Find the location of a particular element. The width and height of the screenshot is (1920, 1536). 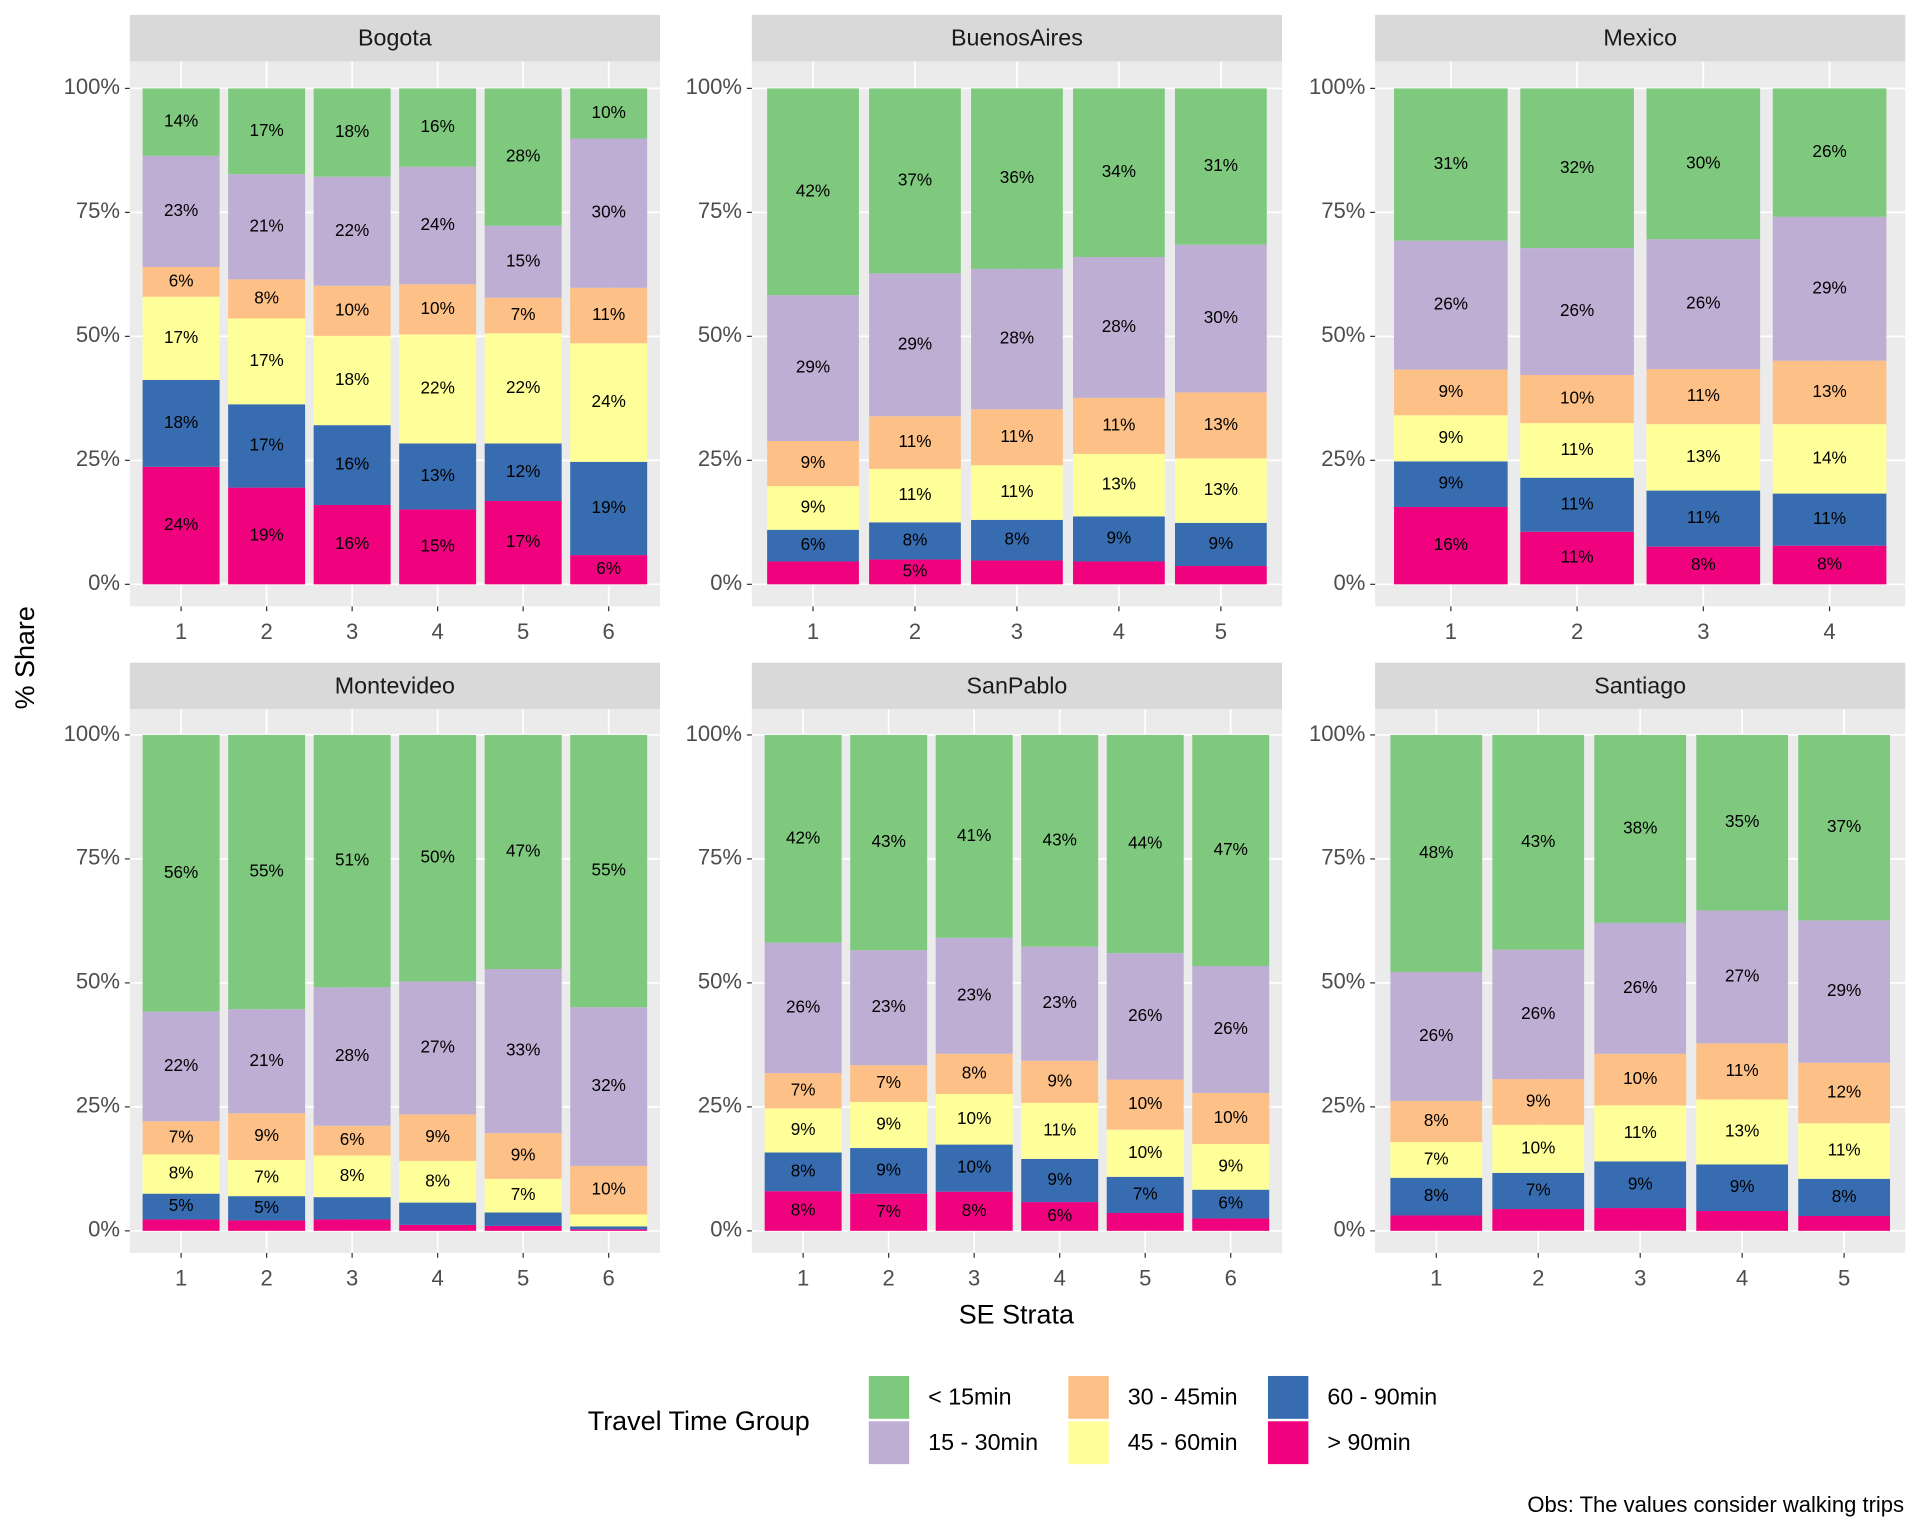

data-label: 43% is located at coordinates (1538, 841).